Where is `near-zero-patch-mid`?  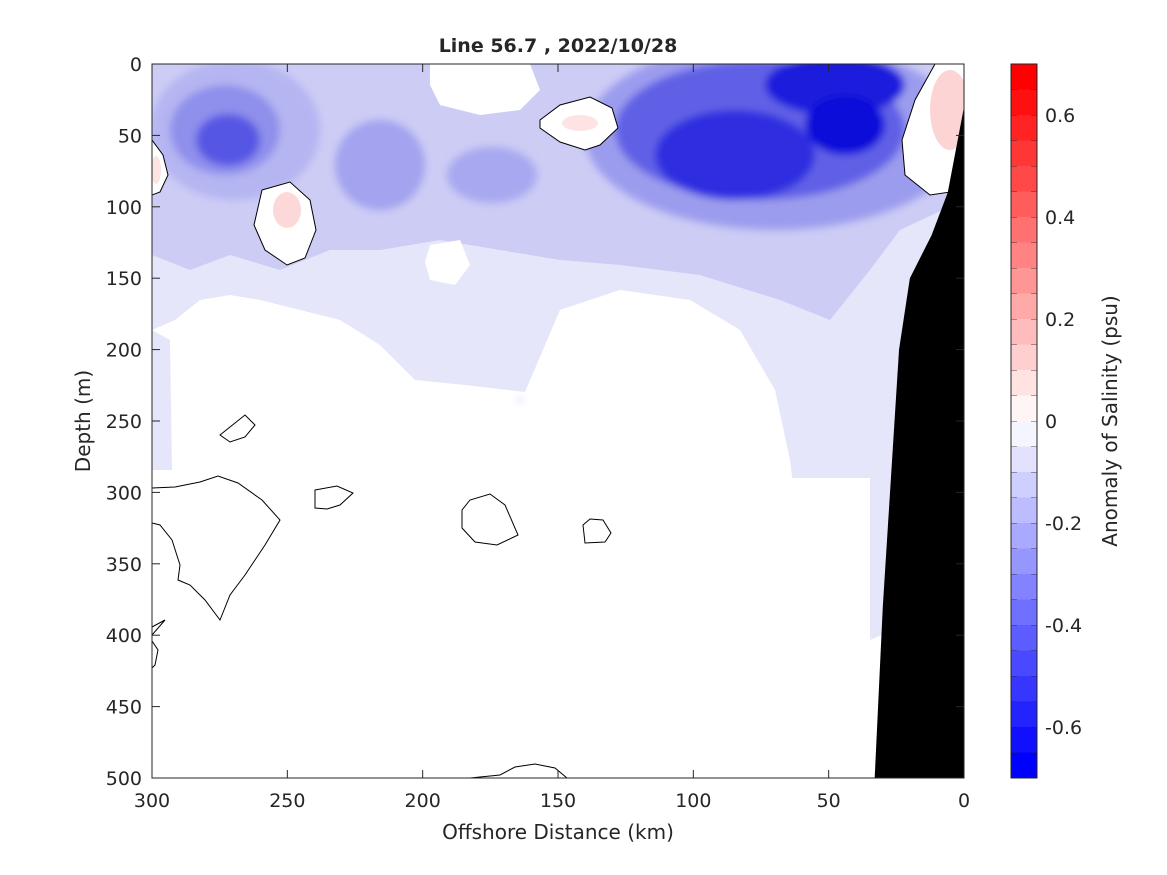
near-zero-patch-mid is located at coordinates (447, 262).